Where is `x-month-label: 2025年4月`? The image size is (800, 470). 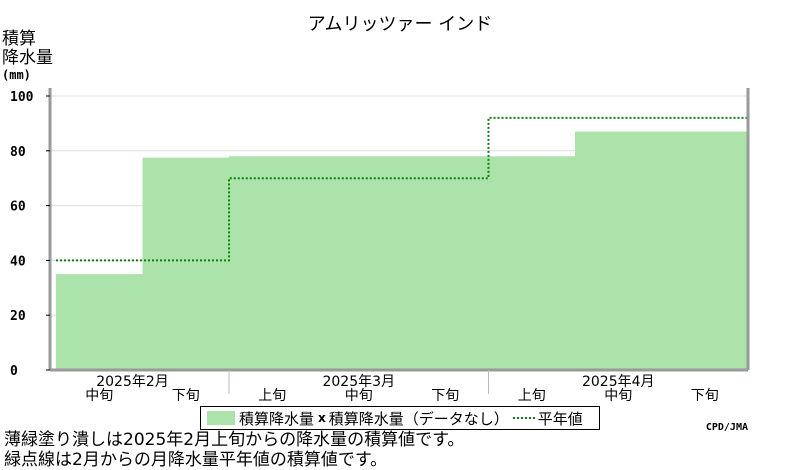 x-month-label: 2025年4月 is located at coordinates (618, 382).